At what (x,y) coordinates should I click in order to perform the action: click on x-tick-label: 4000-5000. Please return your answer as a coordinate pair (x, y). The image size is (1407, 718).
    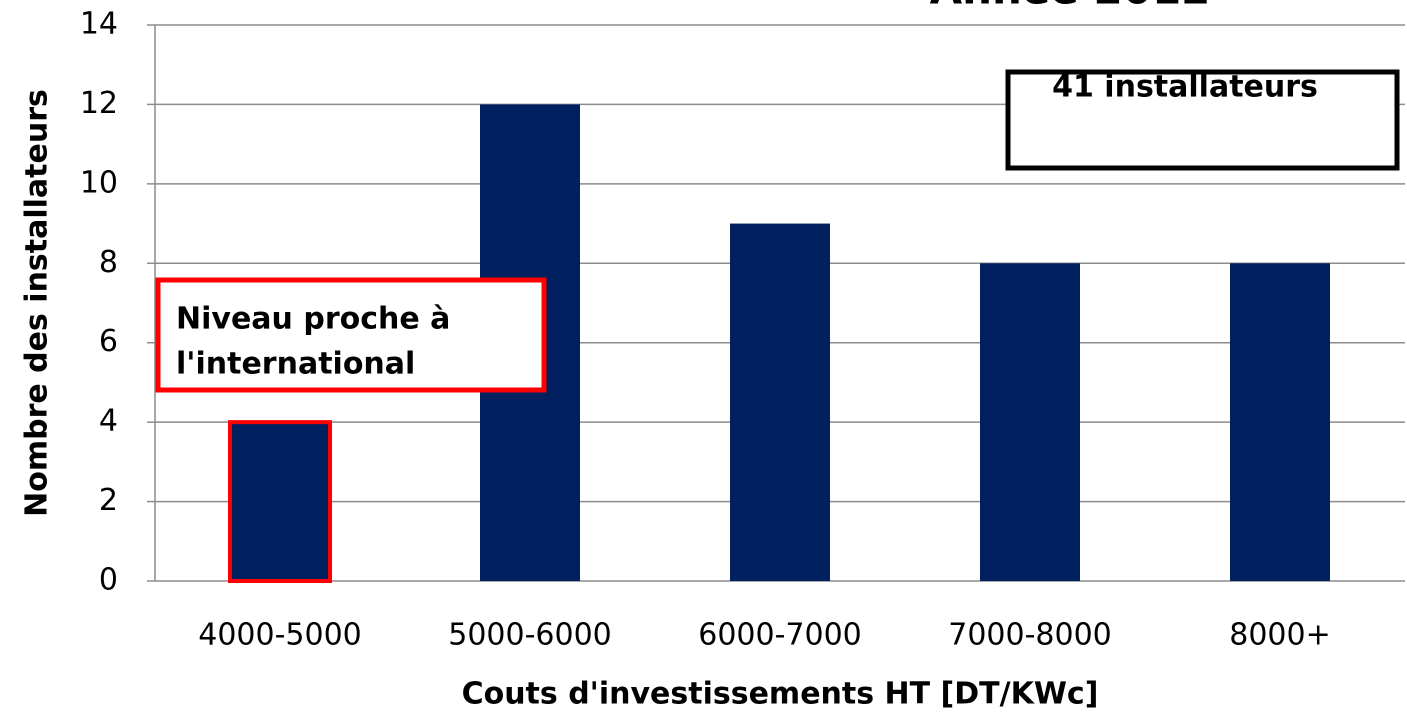
    Looking at the image, I should click on (280, 635).